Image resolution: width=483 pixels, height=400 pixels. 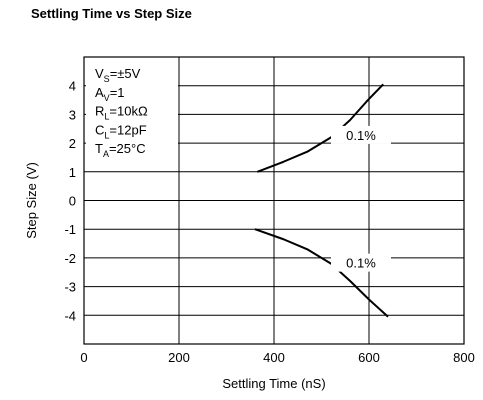 I want to click on condition-text: VS=±5V, so click(x=118, y=75).